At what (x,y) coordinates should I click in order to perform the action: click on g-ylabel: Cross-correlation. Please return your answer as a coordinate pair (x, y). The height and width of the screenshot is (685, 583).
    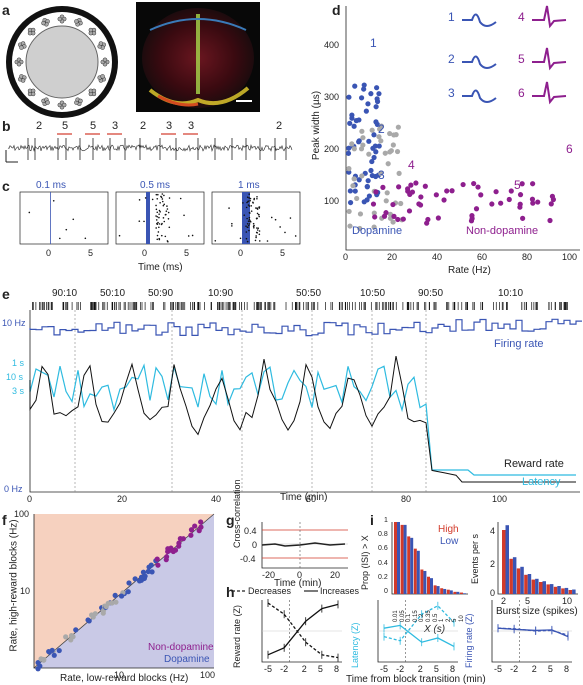
    Looking at the image, I should click on (237, 513).